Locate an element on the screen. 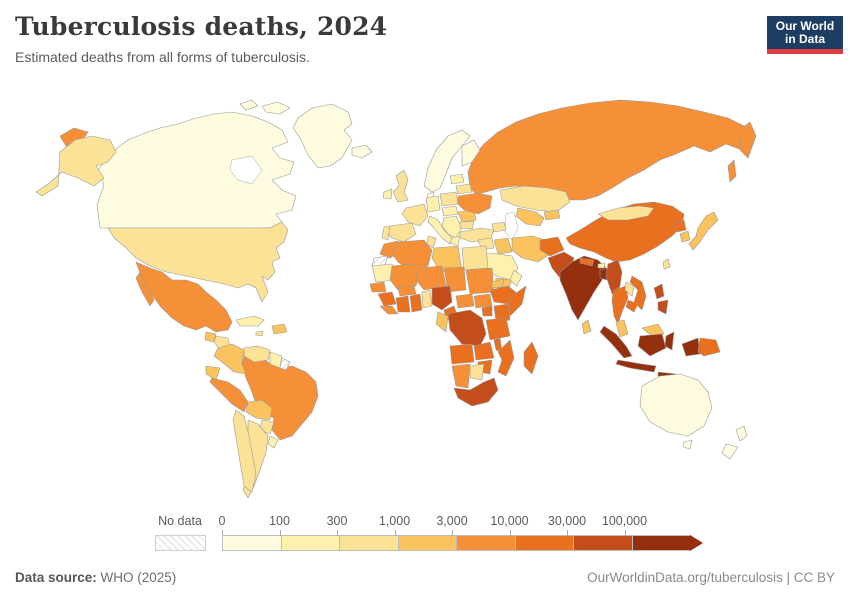 Image resolution: width=850 pixels, height=600 pixels. country-congo-gabon is located at coordinates (442, 322).